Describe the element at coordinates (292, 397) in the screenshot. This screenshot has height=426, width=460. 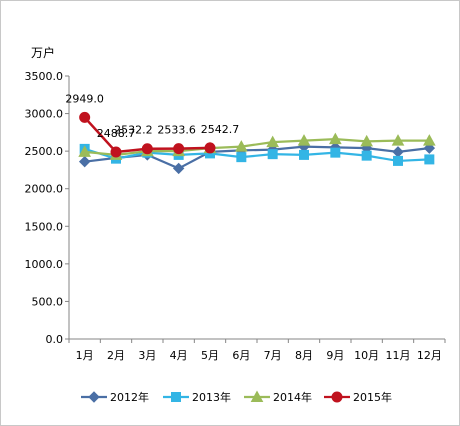
I see `legend-label: 2014年` at that location.